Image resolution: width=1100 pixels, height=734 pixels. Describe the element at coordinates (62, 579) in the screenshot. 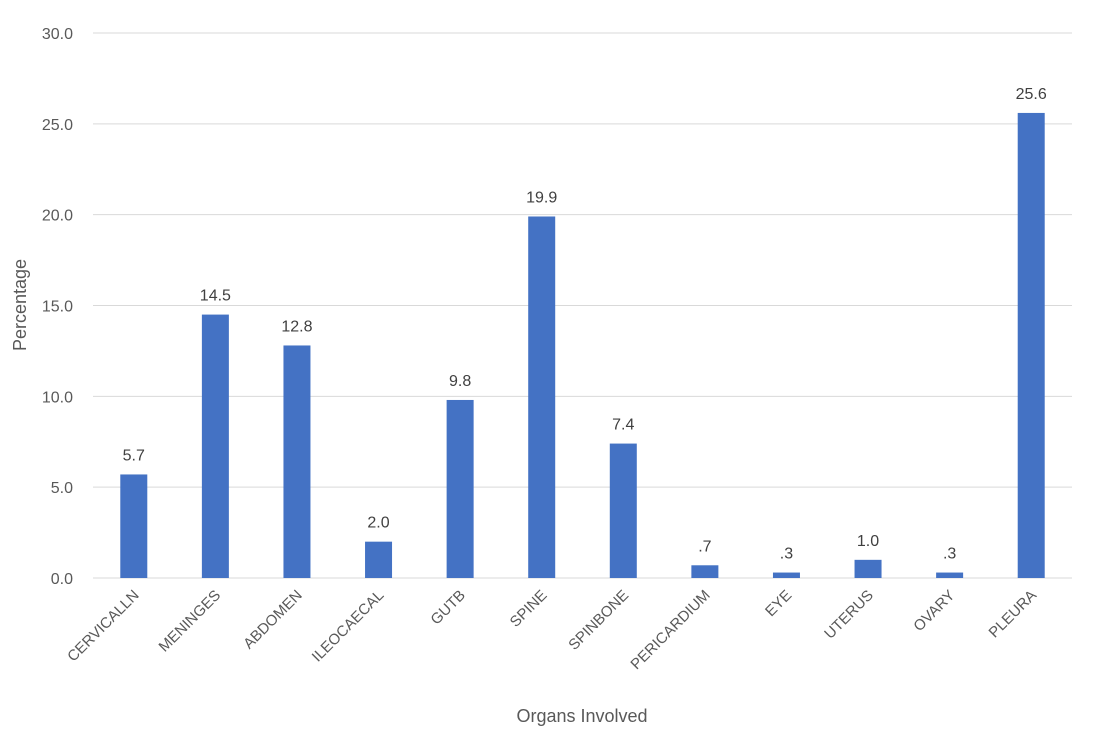

I see `y-tick-label: 0.0` at that location.